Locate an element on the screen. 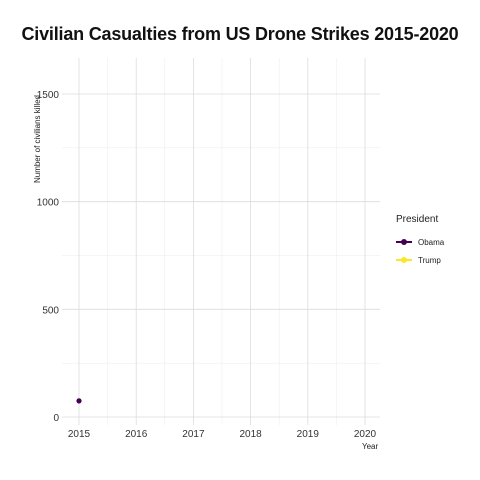 The image size is (480, 480). y-tick-label: 500 is located at coordinates (50, 310).